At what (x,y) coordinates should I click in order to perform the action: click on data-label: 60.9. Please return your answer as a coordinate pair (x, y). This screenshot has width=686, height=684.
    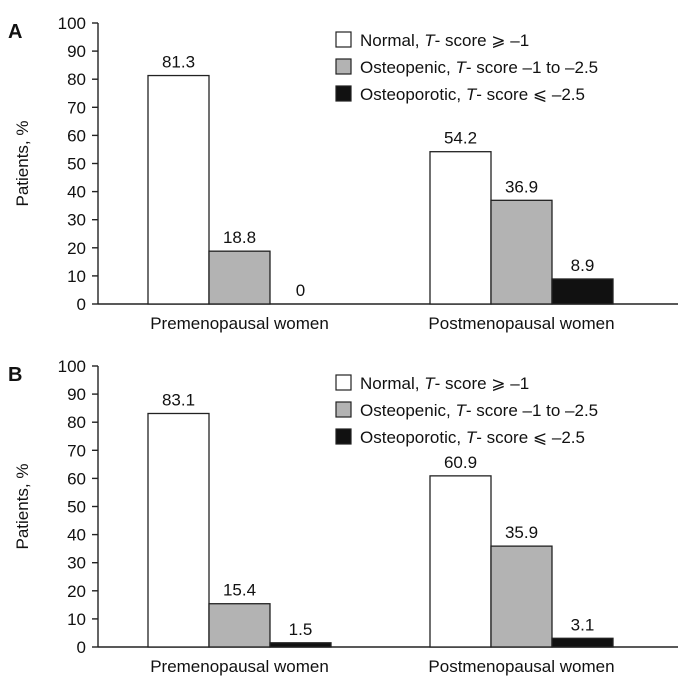
    Looking at the image, I should click on (460, 462).